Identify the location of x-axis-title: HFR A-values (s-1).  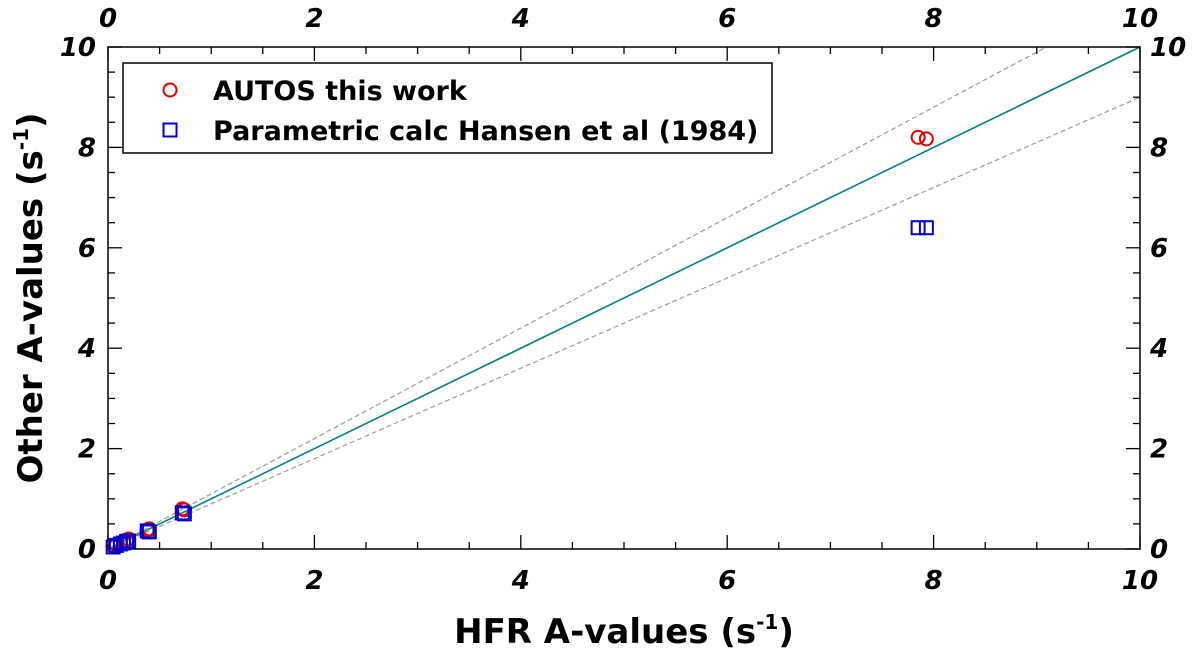
(624, 631).